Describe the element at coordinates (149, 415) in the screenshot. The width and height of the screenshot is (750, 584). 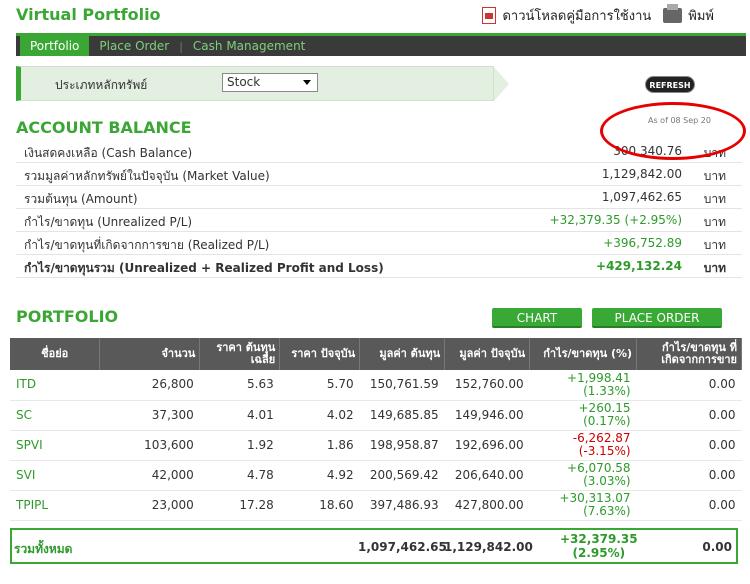
I see `cell-qty: 37,300` at that location.